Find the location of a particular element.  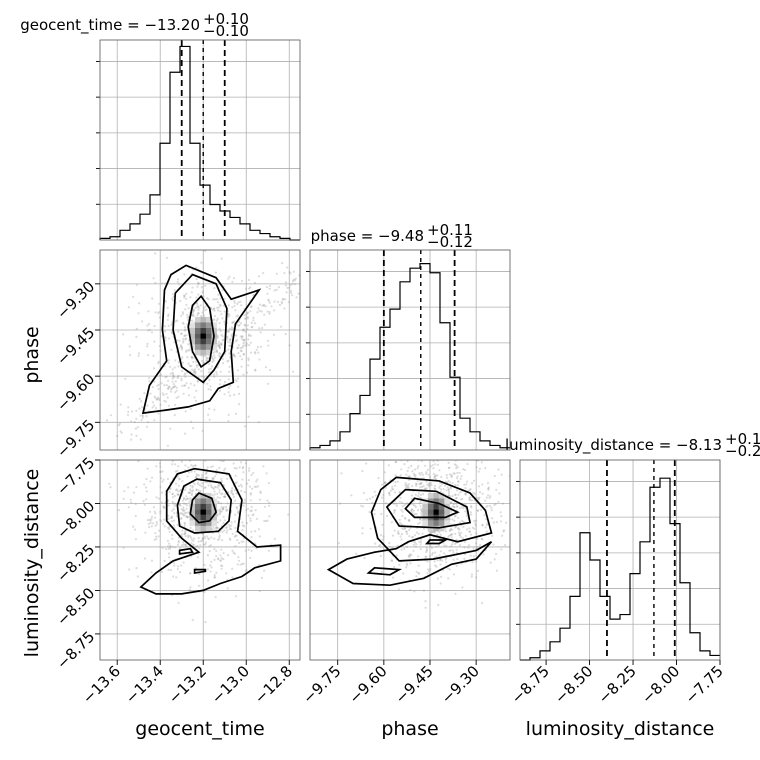

ylabel-luminosity-distance: luminosity_distance is located at coordinates (32, 563).